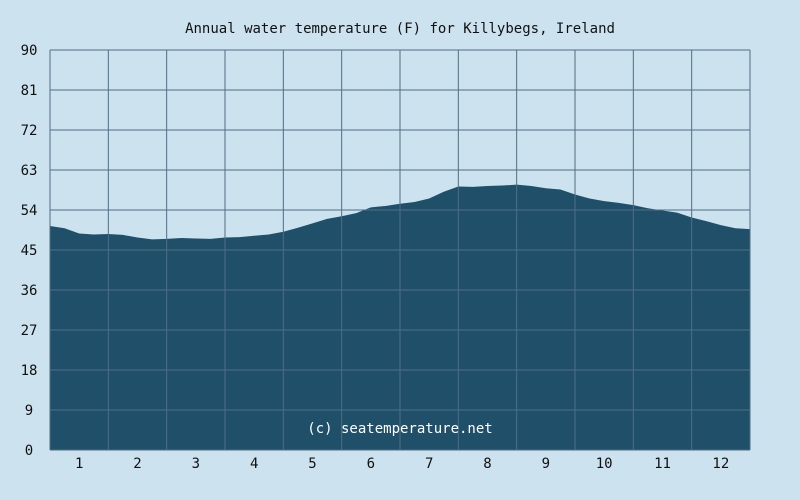  I want to click on x-tick-label: 4, so click(254, 464).